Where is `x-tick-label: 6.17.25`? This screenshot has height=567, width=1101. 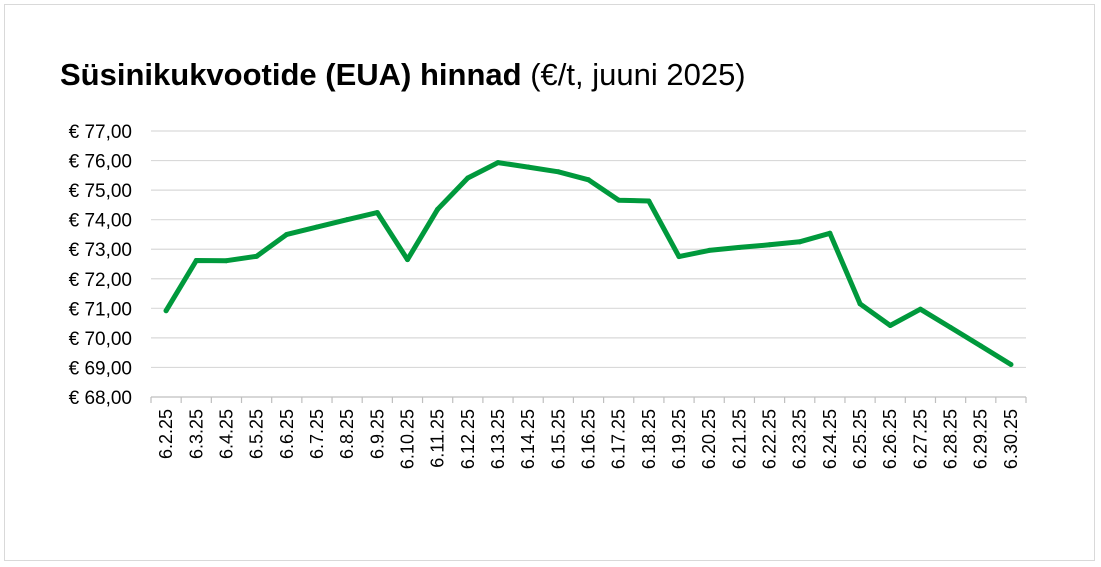
x-tick-label: 6.17.25 is located at coordinates (619, 439).